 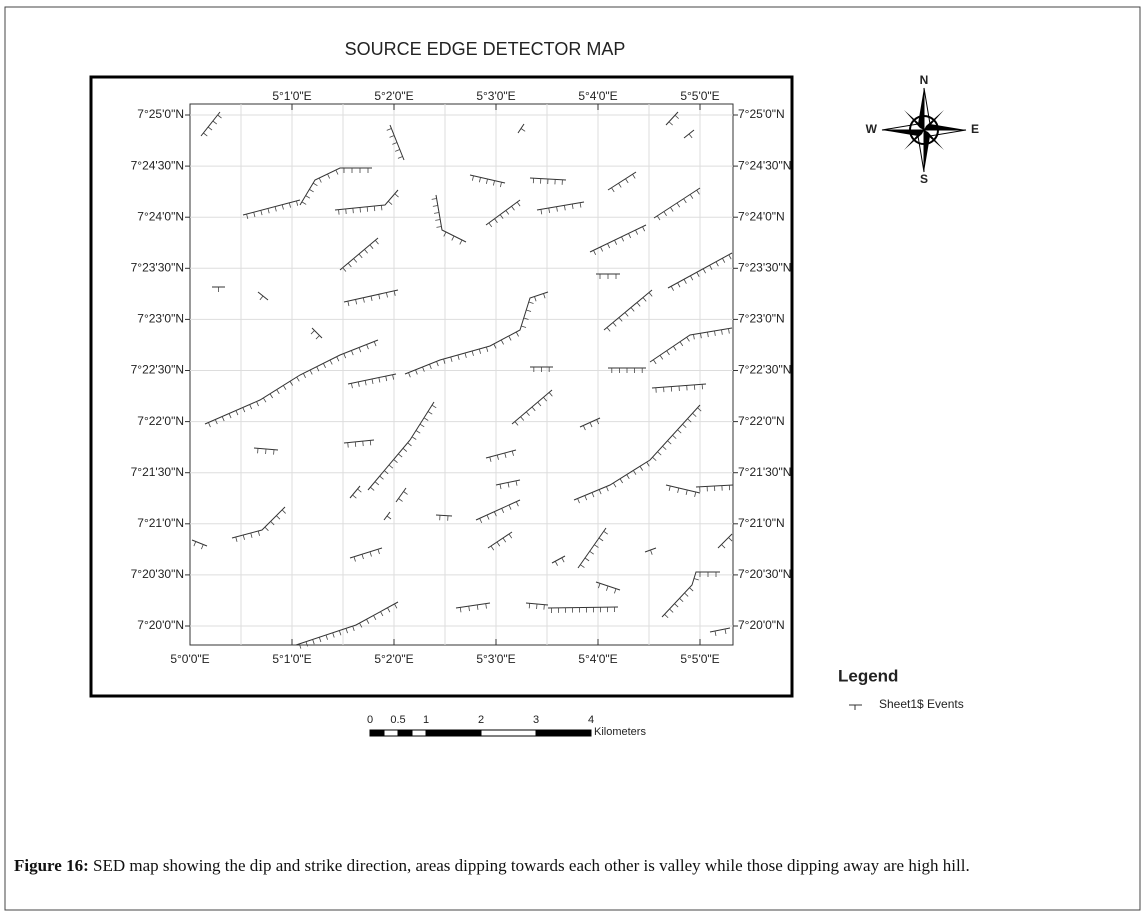 What do you see at coordinates (160, 523) in the screenshot?
I see `left-label: 7°21'0"N` at bounding box center [160, 523].